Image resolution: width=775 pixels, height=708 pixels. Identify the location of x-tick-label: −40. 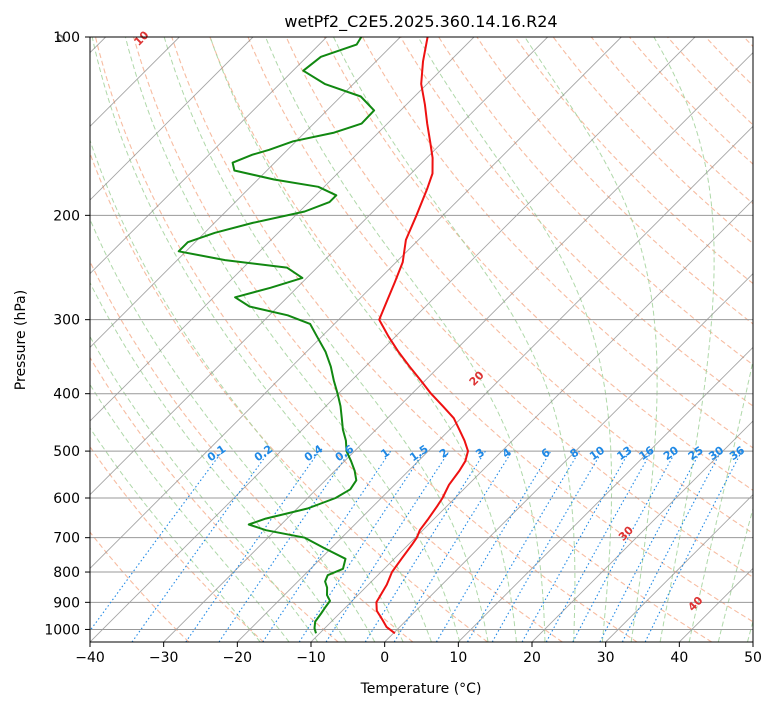
(90, 658).